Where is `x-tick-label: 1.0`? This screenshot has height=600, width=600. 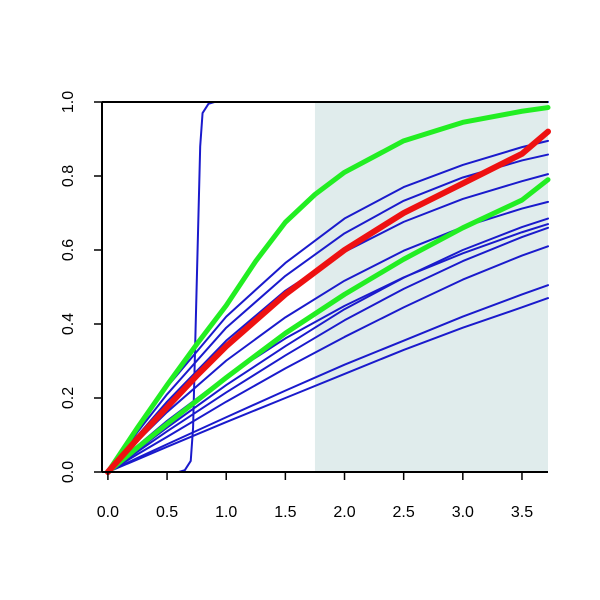
x-tick-label: 1.0 is located at coordinates (226, 512).